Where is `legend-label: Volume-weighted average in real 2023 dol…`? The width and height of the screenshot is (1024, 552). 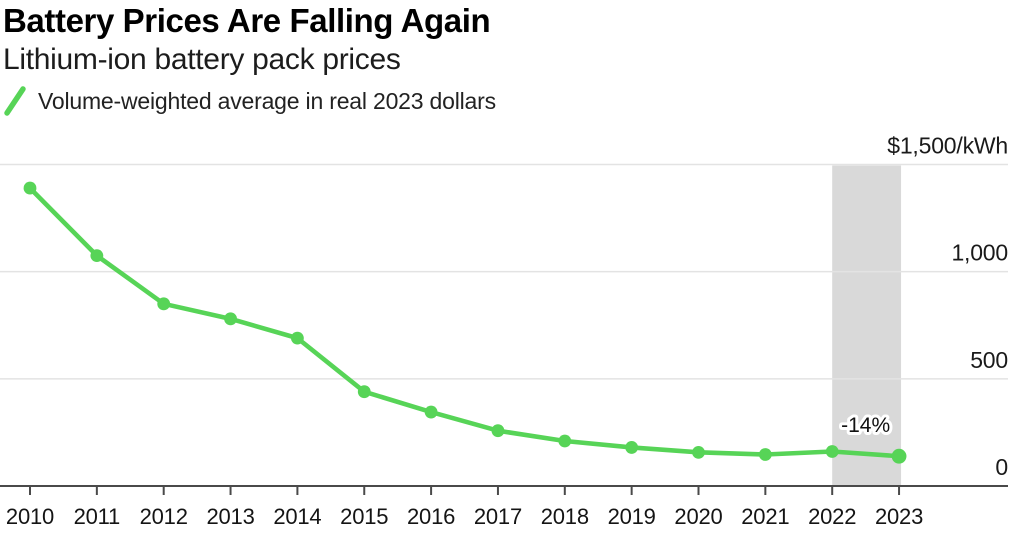
legend-label: Volume-weighted average in real 2023 dol… is located at coordinates (267, 100).